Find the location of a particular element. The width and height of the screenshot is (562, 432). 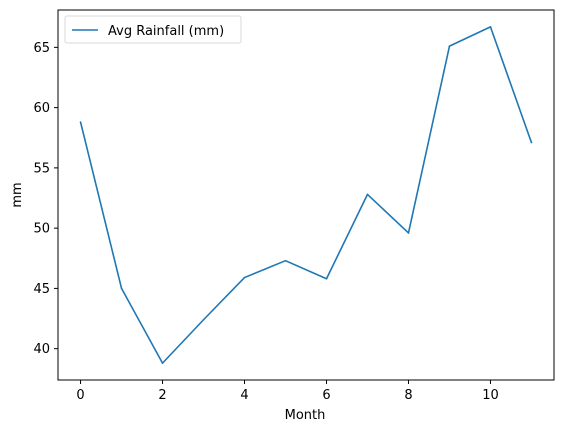

legend-box is located at coordinates (153, 29).